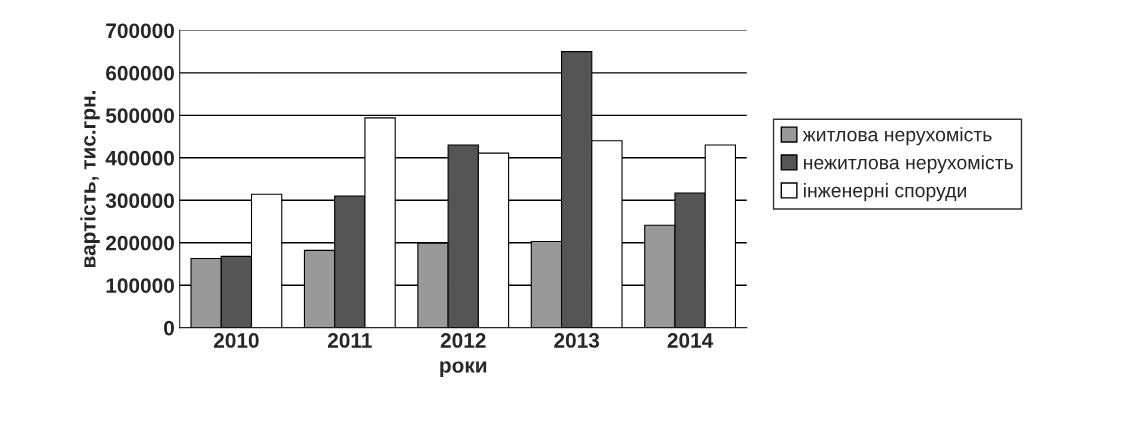 The height and width of the screenshot is (434, 1123). I want to click on y-tick-label: 400000, so click(139, 158).